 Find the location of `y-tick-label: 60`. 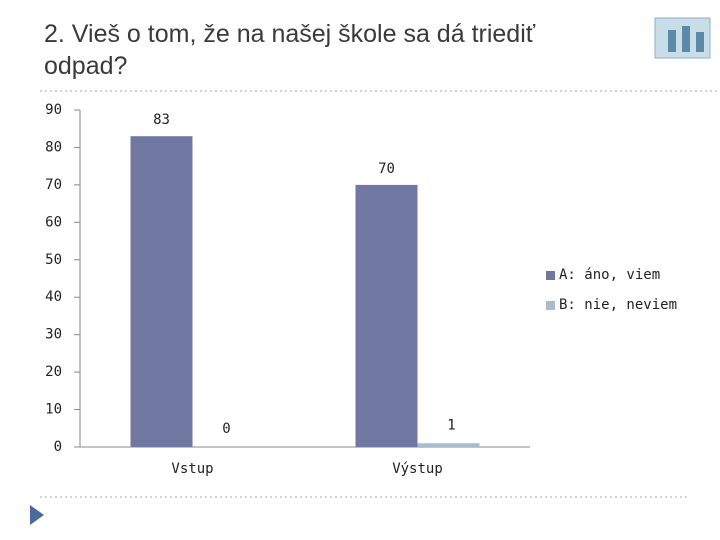

y-tick-label: 60 is located at coordinates (53, 222).